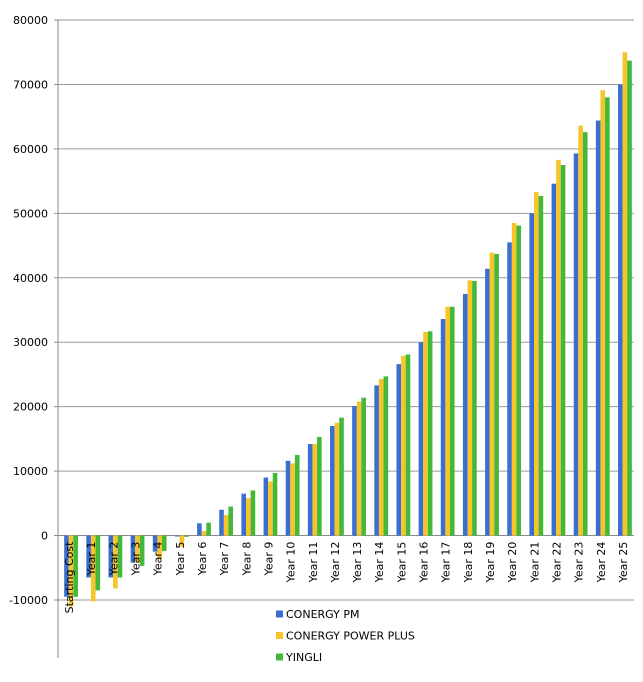  What do you see at coordinates (335, 563) in the screenshot?
I see `x-tick-label: Year 12` at bounding box center [335, 563].